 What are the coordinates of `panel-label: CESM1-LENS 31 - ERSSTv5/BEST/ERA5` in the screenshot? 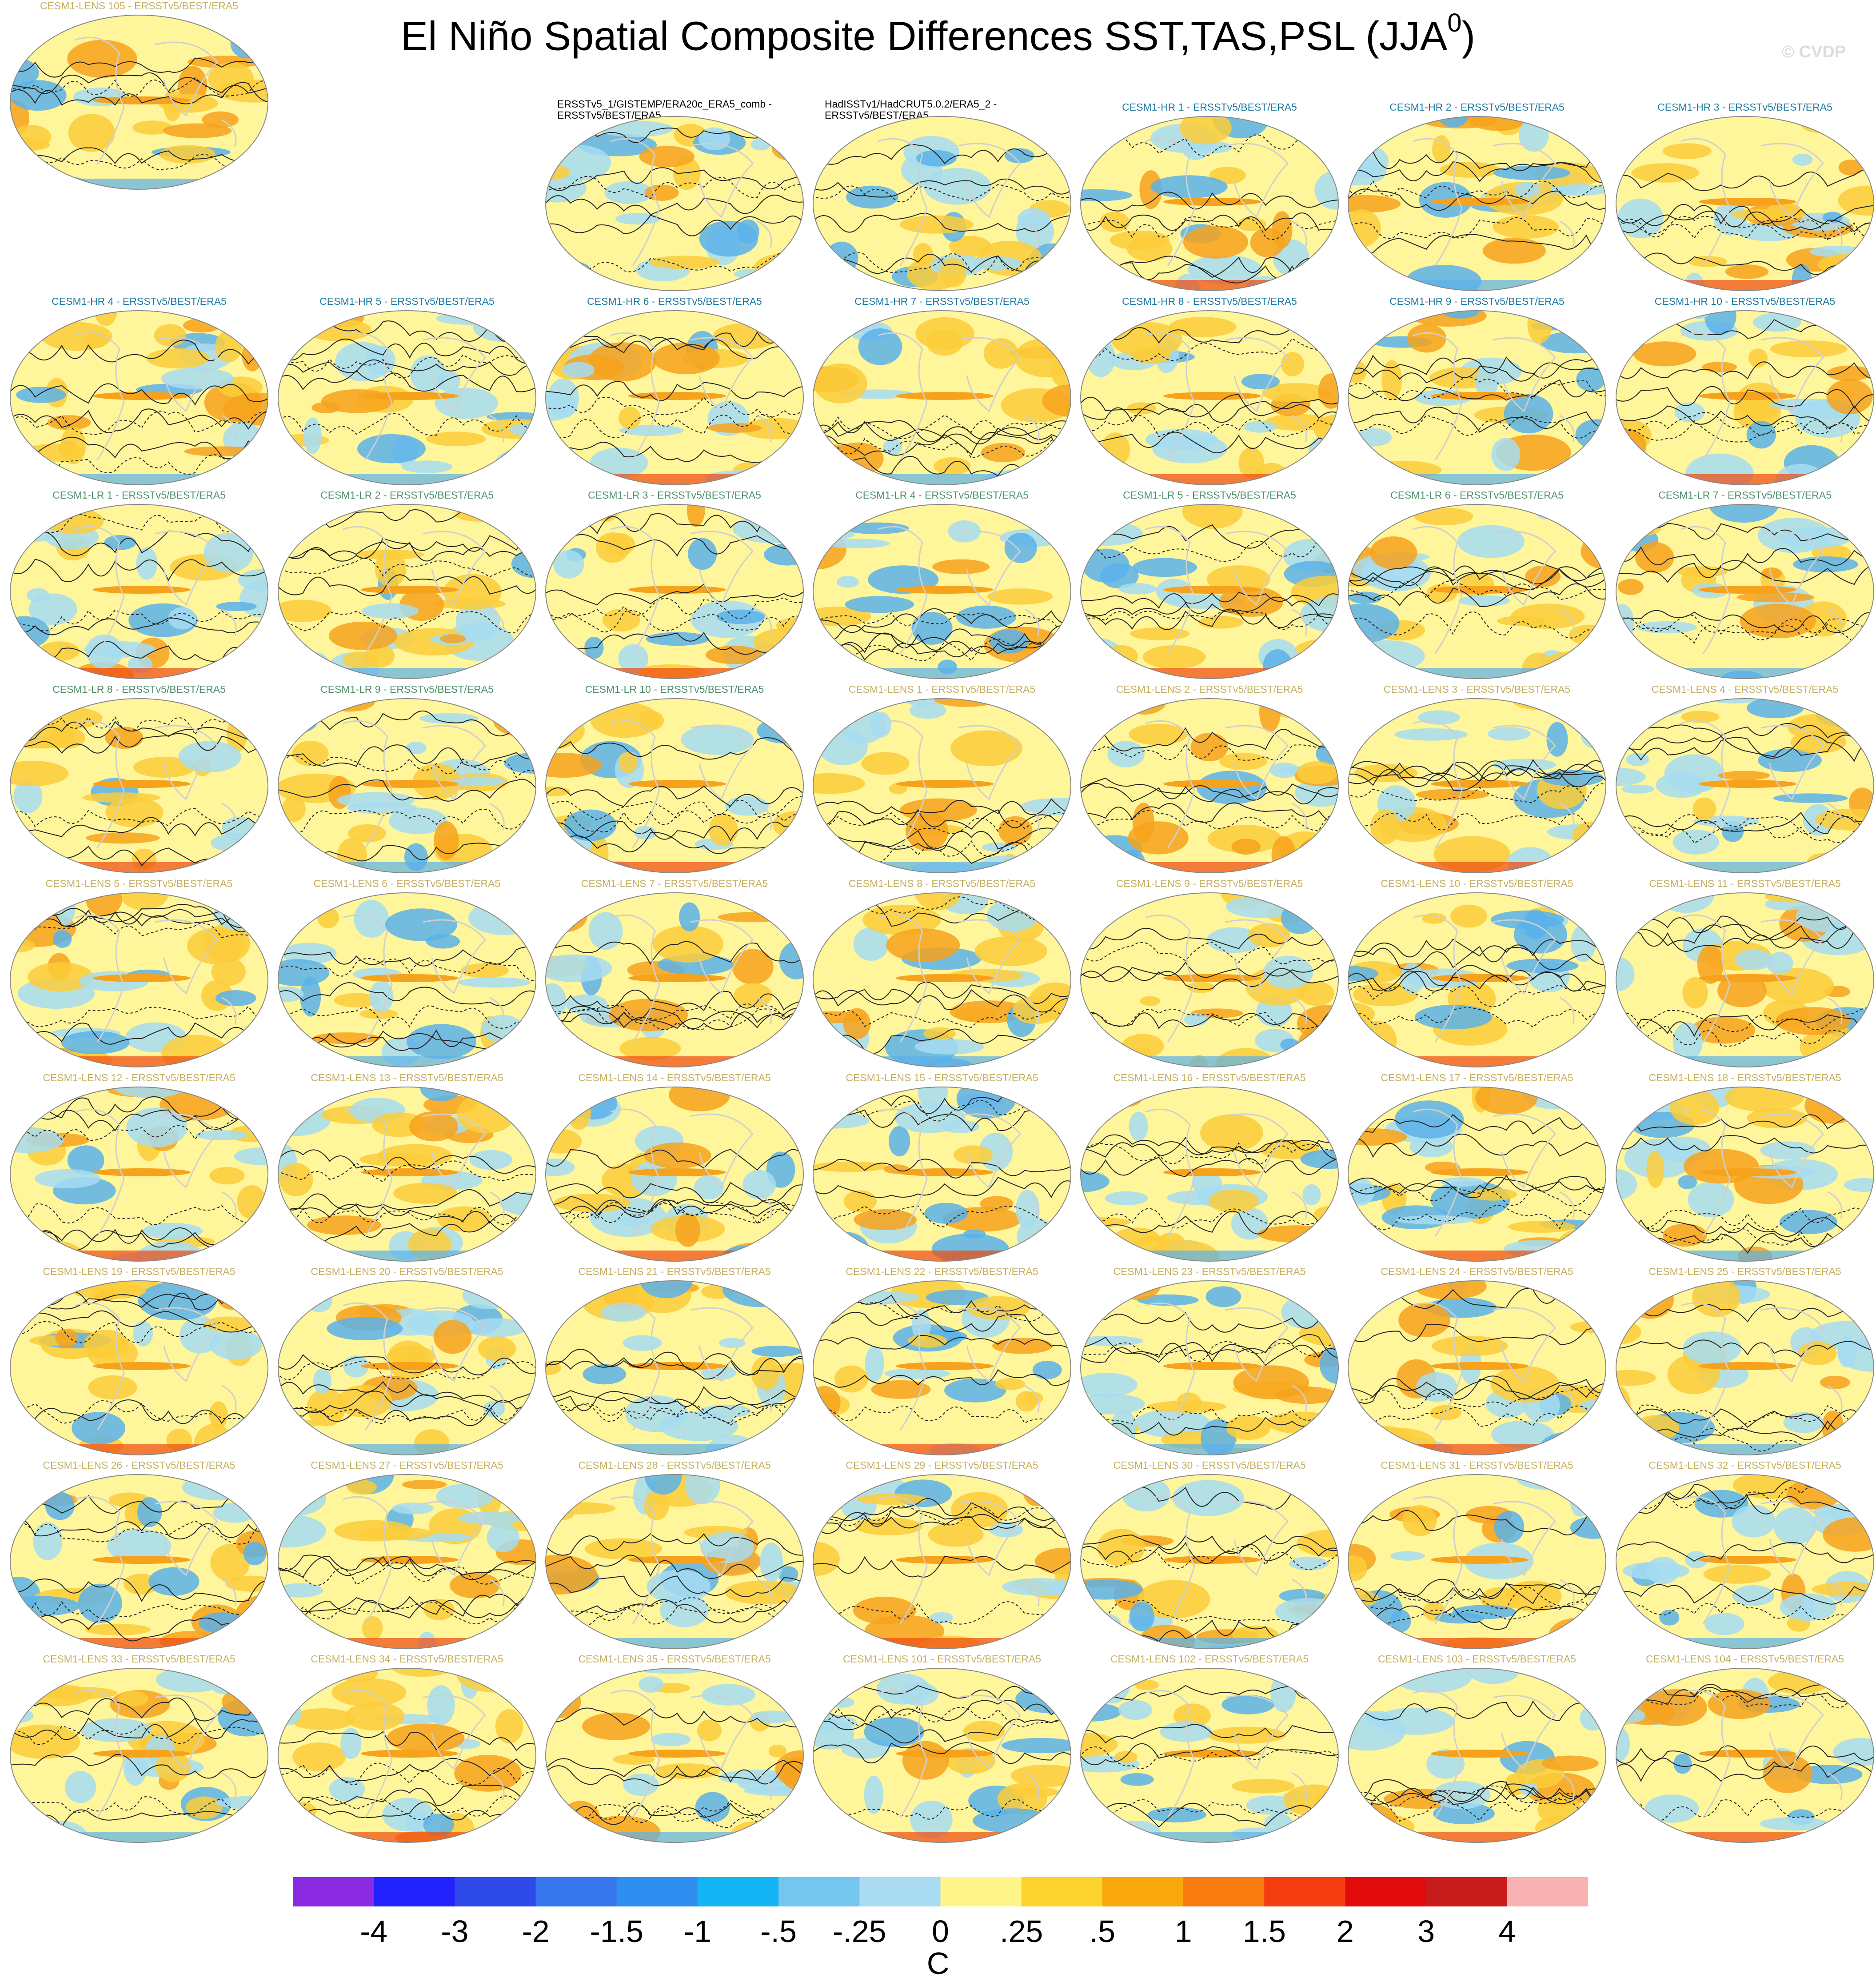 It's located at (1477, 1465).